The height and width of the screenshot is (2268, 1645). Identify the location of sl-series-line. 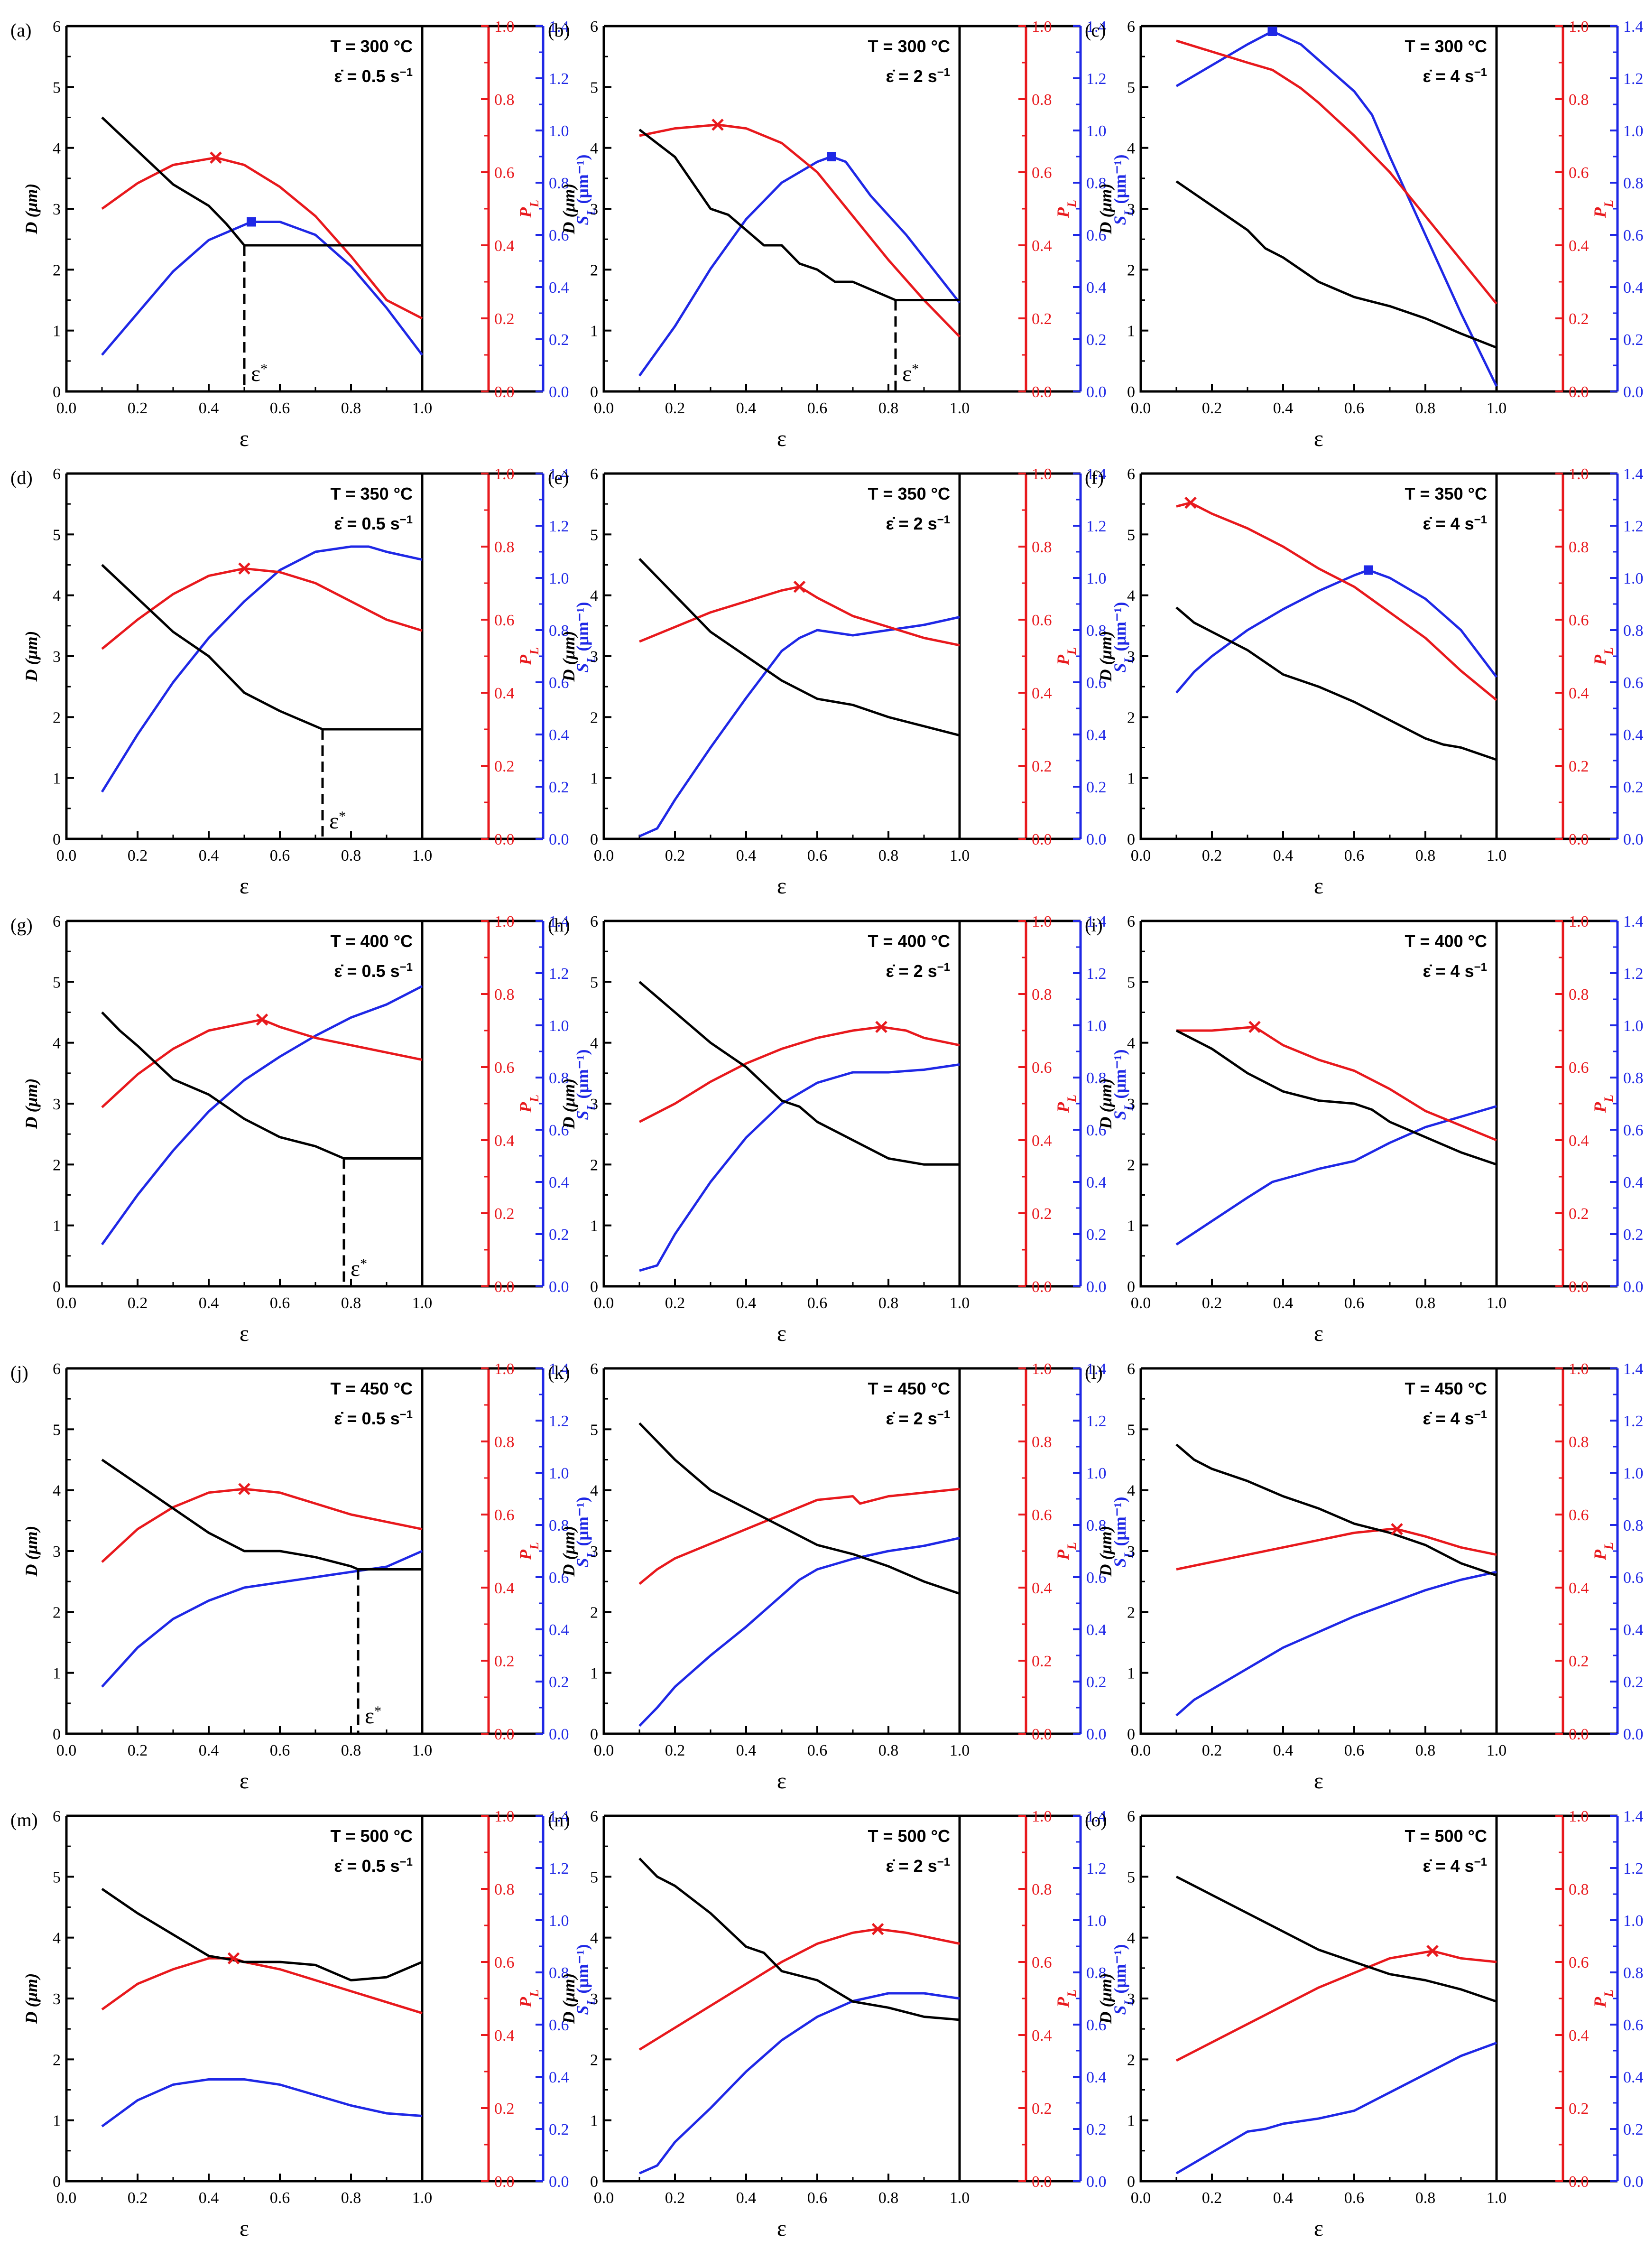
(799, 266).